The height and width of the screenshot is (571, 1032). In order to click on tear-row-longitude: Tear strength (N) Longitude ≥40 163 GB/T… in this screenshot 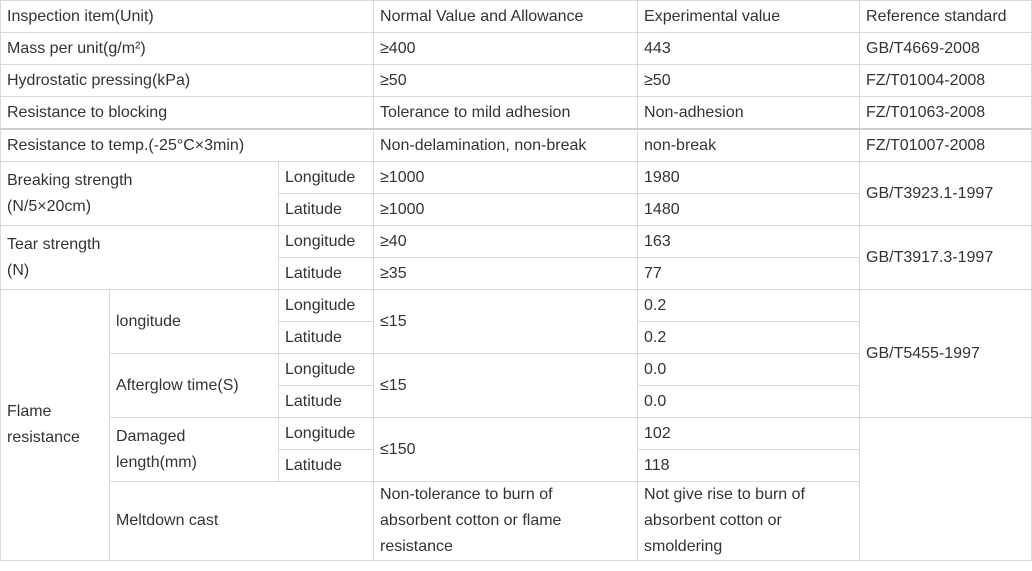, I will do `click(516, 257)`.